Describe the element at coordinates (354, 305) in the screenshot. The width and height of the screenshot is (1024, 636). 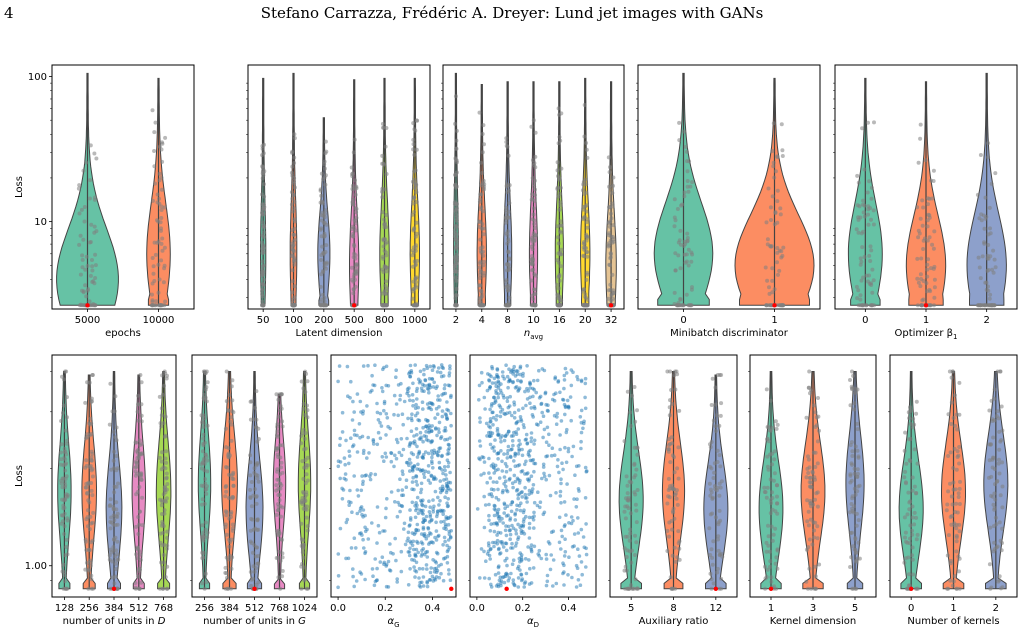
I see `best-marker` at that location.